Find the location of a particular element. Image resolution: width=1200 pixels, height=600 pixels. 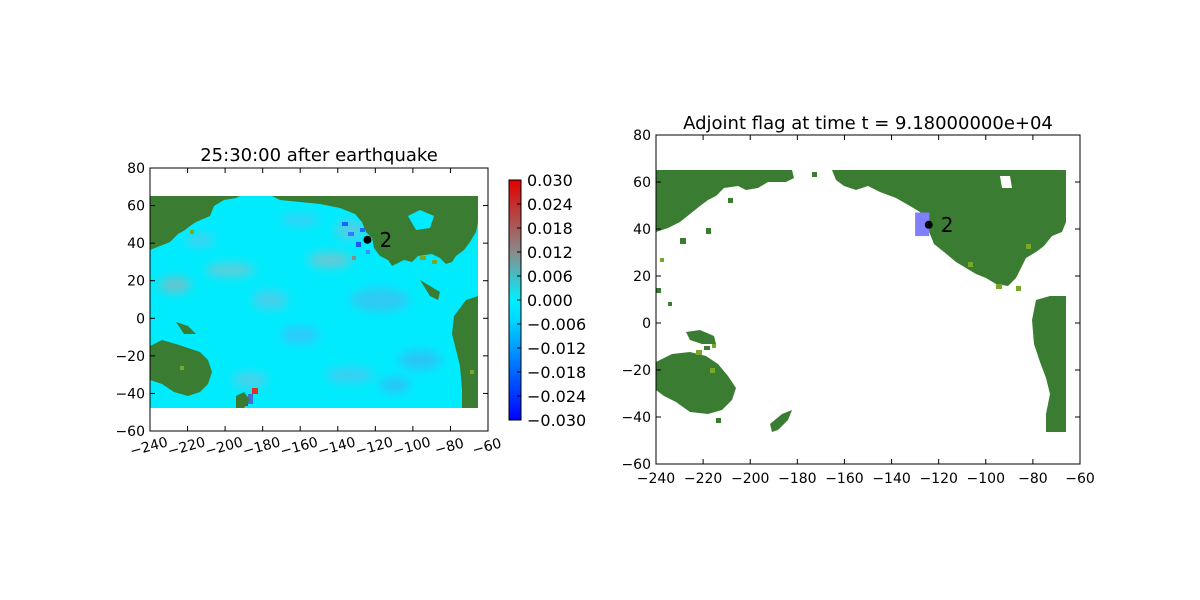

x-tick-label: −240 is located at coordinates (656, 479).